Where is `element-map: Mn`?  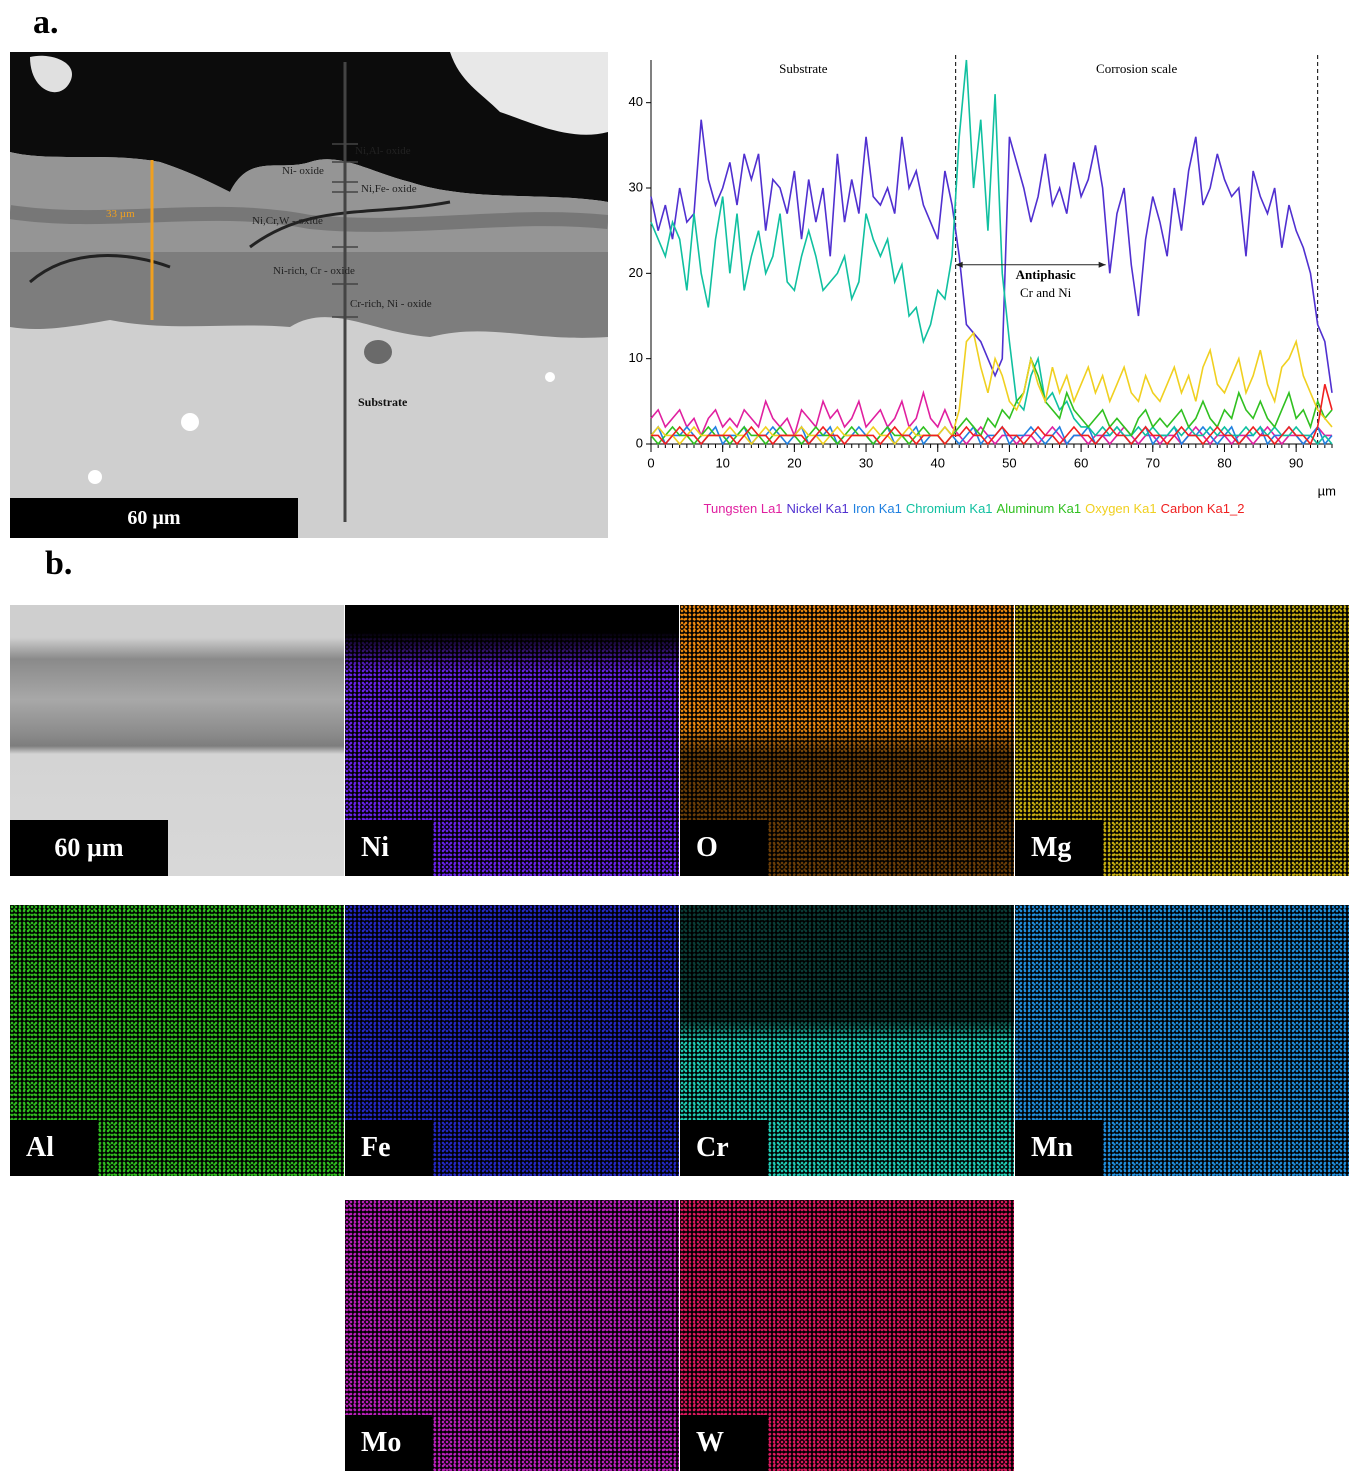
element-map: Mn is located at coordinates (1182, 1040).